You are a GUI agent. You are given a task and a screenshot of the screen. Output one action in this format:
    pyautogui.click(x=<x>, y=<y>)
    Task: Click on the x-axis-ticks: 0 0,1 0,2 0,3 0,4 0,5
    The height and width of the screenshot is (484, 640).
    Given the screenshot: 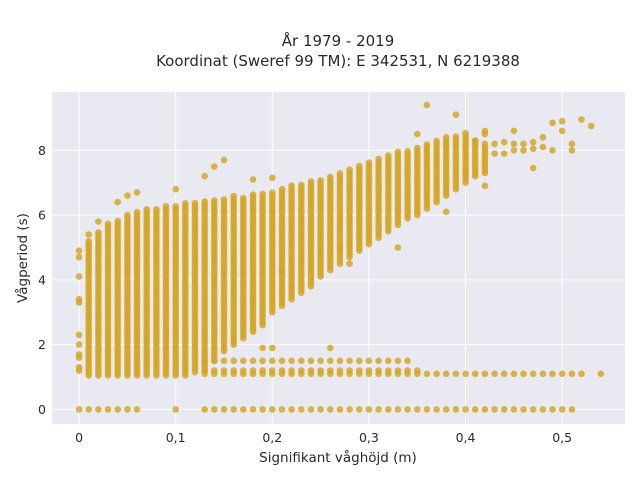 What is the action you would take?
    pyautogui.click(x=323, y=437)
    